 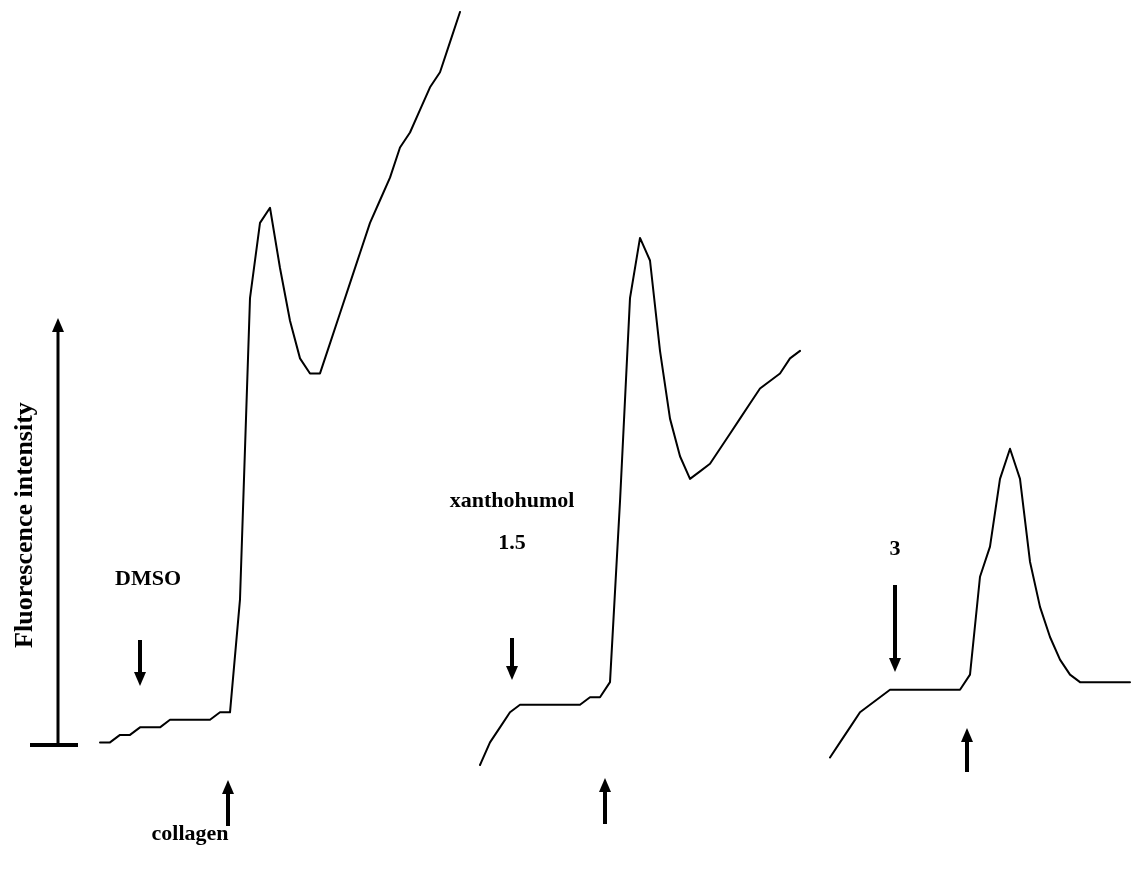 What do you see at coordinates (512, 500) in the screenshot?
I see `annotation: xanthohumol` at bounding box center [512, 500].